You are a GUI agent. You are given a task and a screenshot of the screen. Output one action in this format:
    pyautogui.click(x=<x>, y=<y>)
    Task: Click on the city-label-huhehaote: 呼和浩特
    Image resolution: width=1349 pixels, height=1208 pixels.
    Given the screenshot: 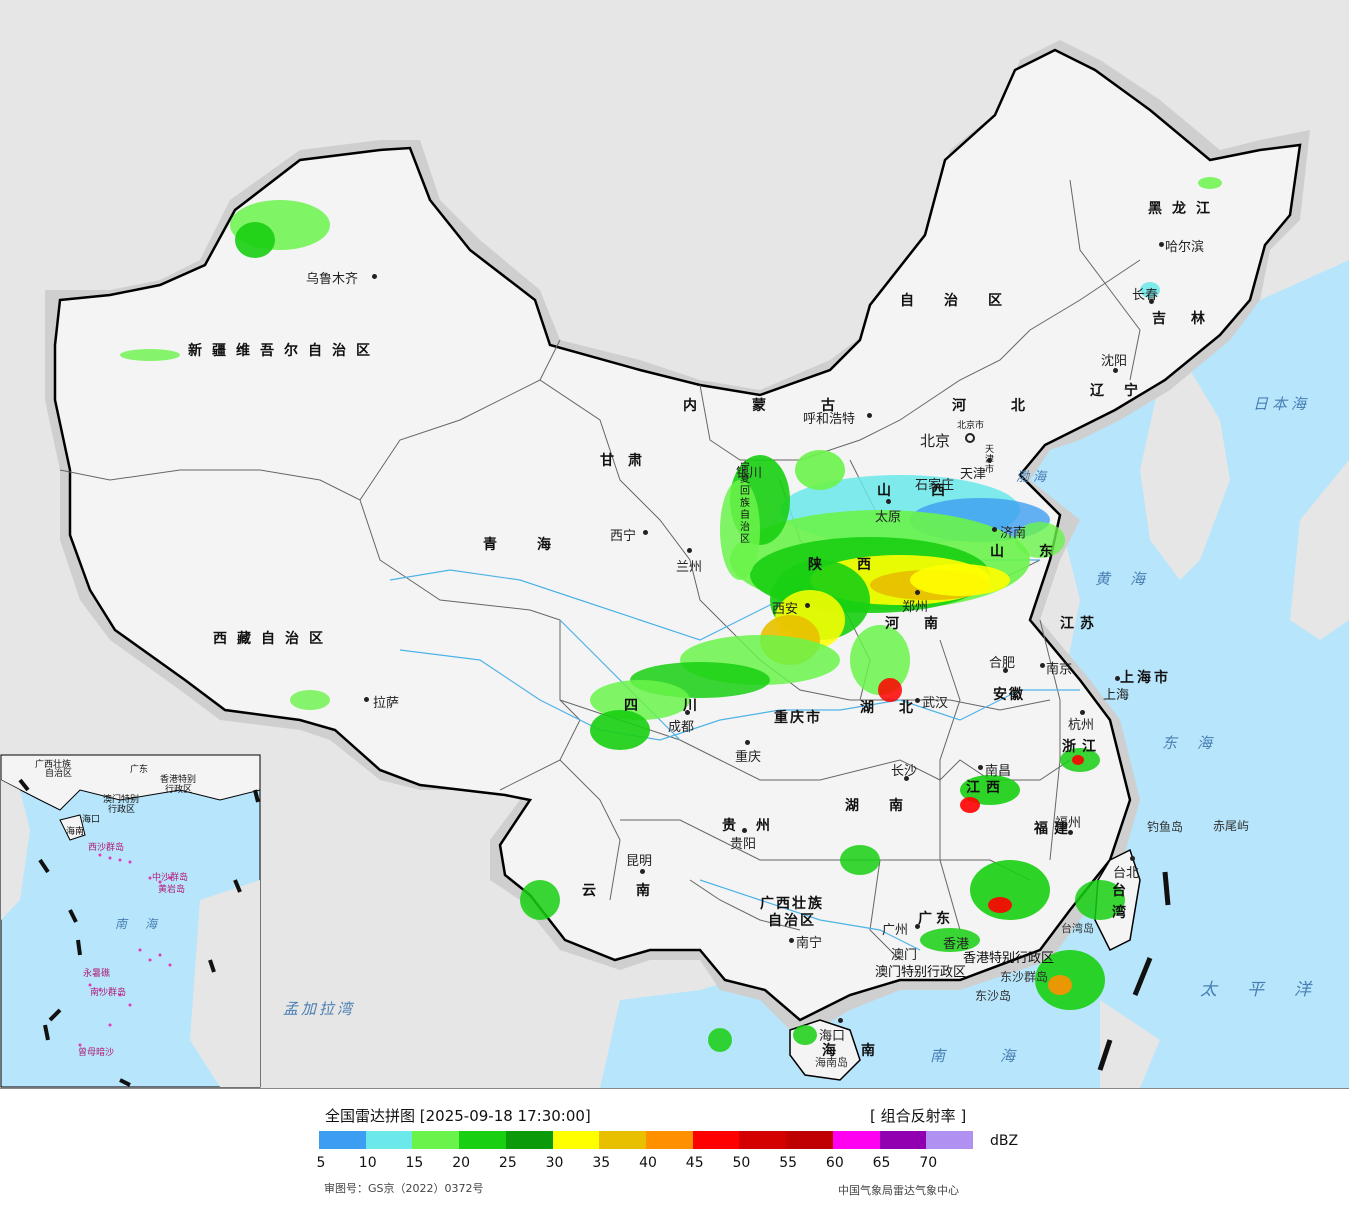 What is the action you would take?
    pyautogui.click(x=829, y=419)
    